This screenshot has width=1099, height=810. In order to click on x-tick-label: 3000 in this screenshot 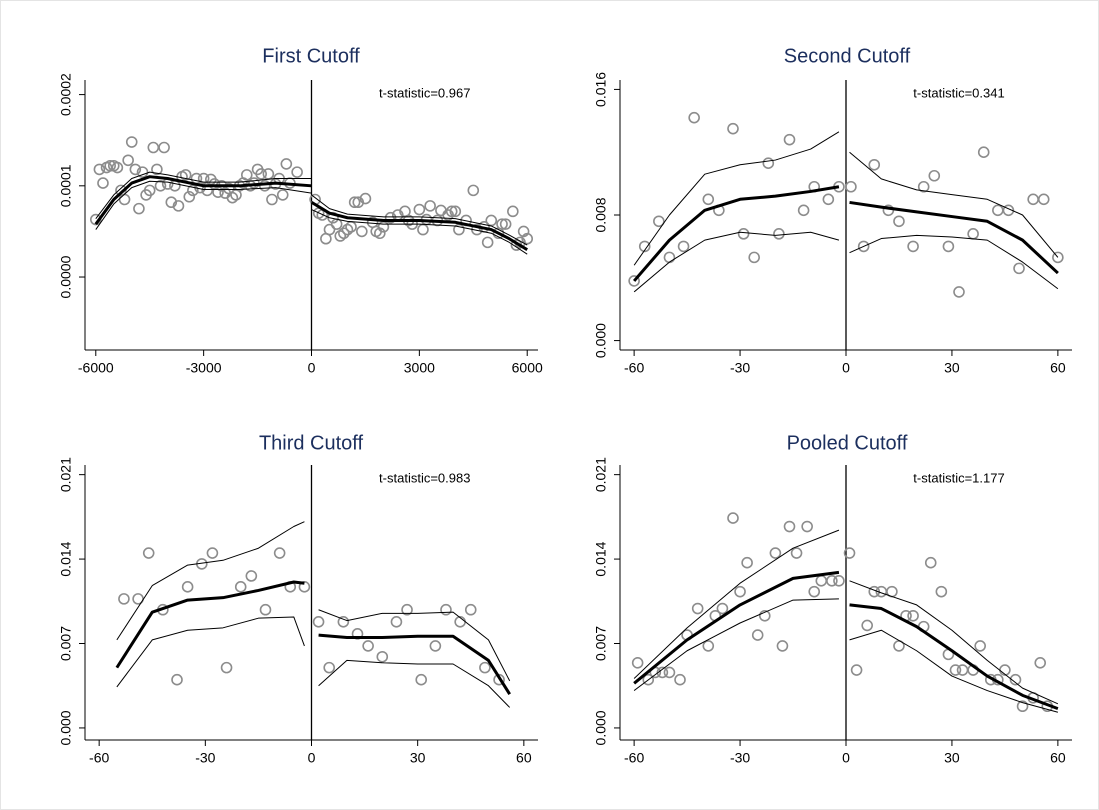, I will do `click(419, 368)`.